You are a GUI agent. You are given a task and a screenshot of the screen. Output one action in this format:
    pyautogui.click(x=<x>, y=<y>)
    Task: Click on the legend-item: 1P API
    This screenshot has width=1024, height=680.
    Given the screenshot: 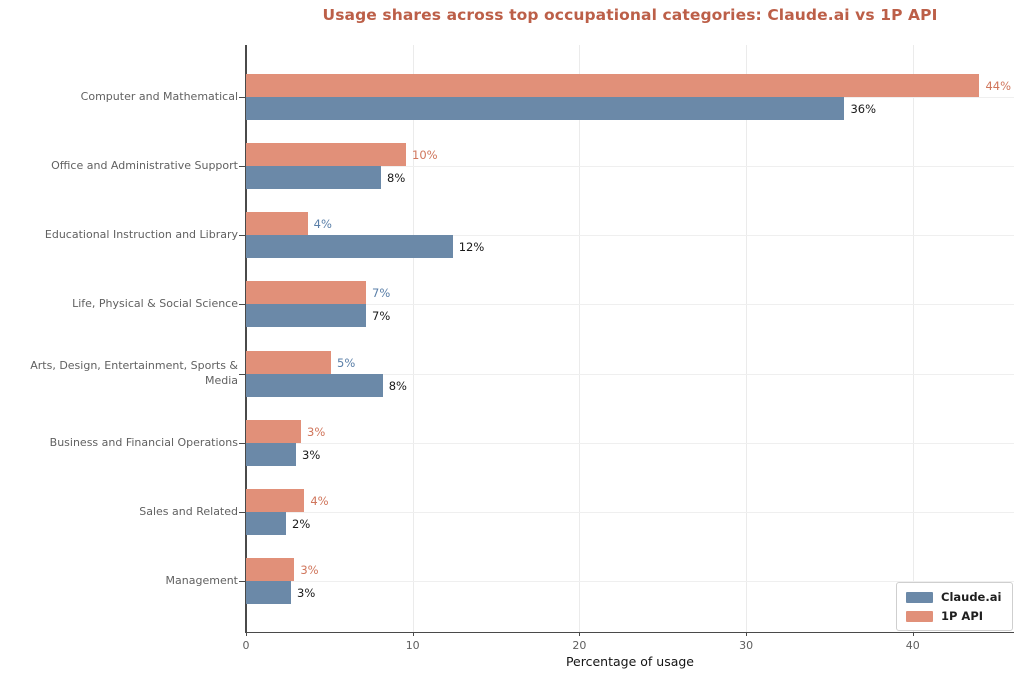 What is the action you would take?
    pyautogui.click(x=953, y=616)
    